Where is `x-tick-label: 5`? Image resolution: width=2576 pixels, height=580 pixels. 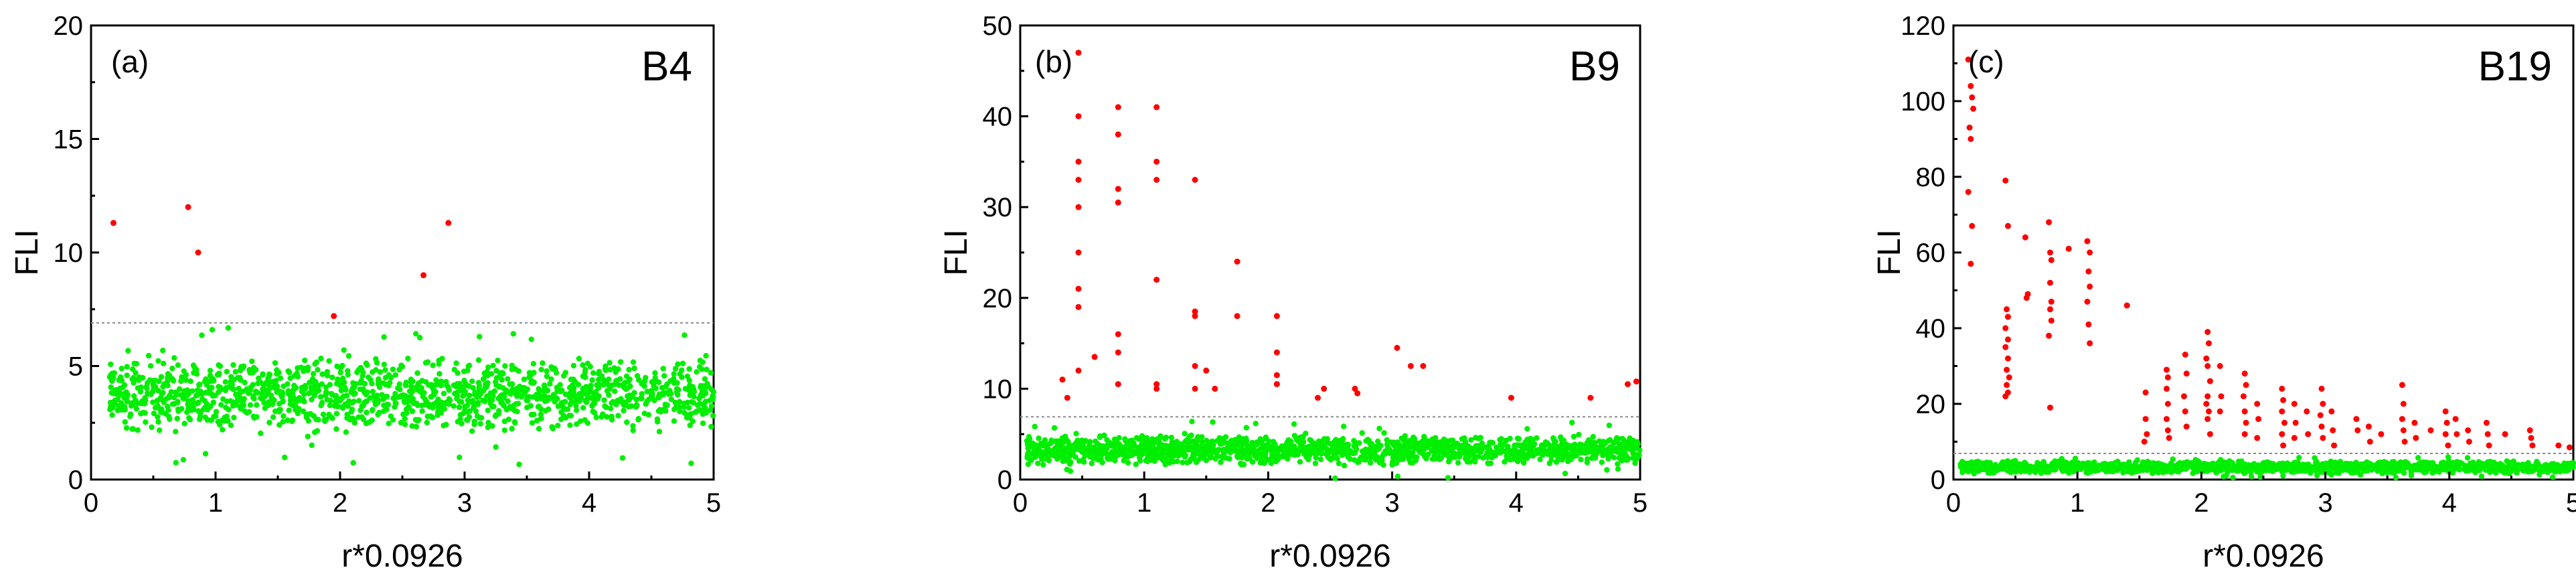
x-tick-label: 5 is located at coordinates (2571, 503).